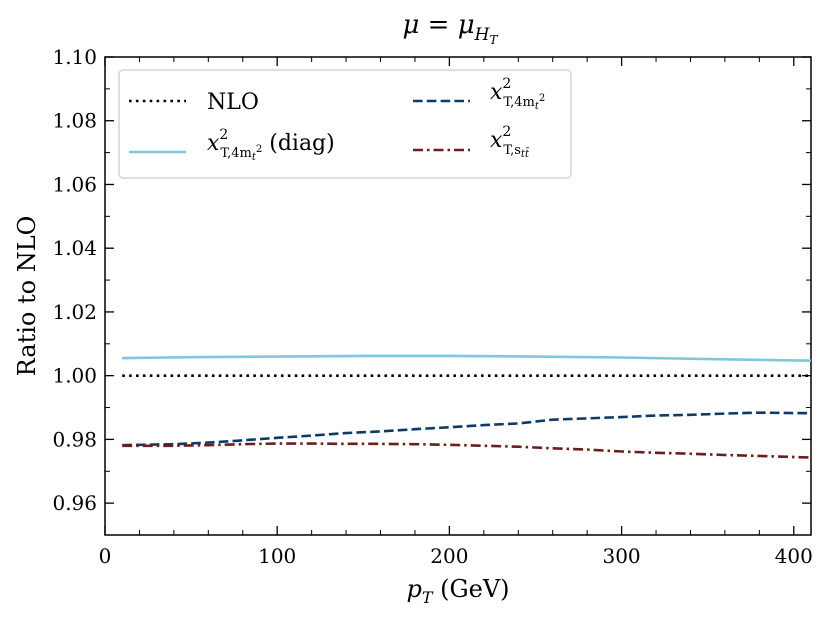  What do you see at coordinates (467, 429) in the screenshot?
I see `series-4mt` at bounding box center [467, 429].